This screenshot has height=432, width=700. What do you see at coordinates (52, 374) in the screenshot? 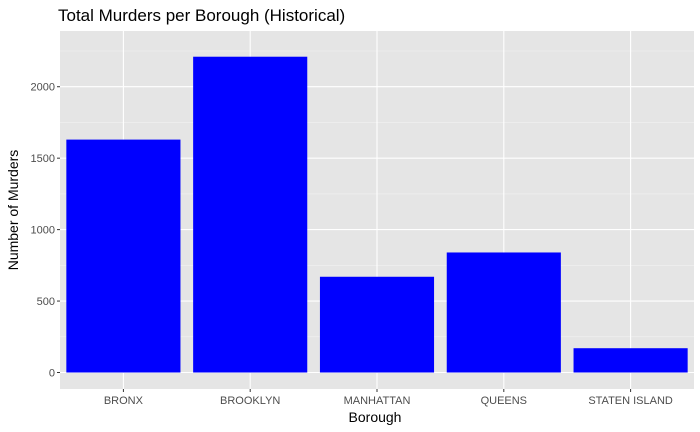
I see `y-tick-label: 0` at bounding box center [52, 374].